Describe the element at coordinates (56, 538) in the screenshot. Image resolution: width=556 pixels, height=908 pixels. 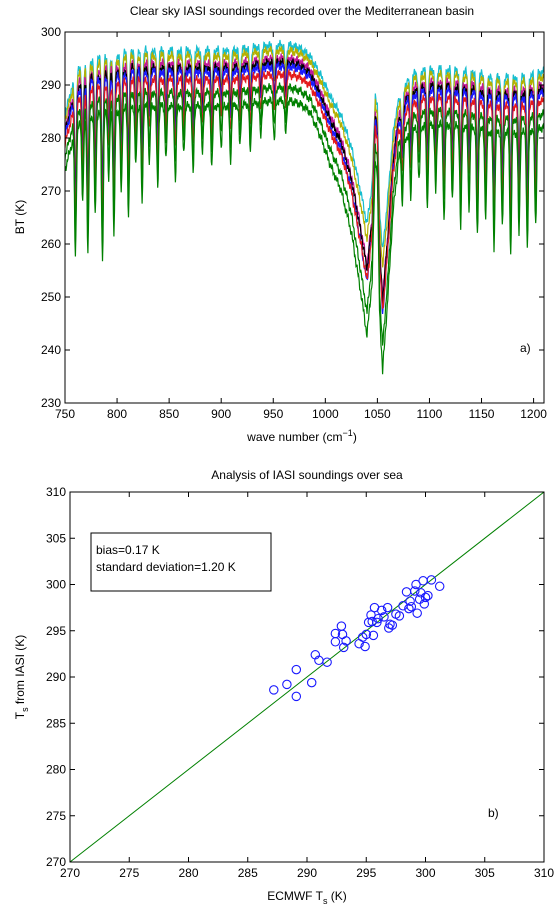
I see `scatter-y-tick-label: 305` at that location.